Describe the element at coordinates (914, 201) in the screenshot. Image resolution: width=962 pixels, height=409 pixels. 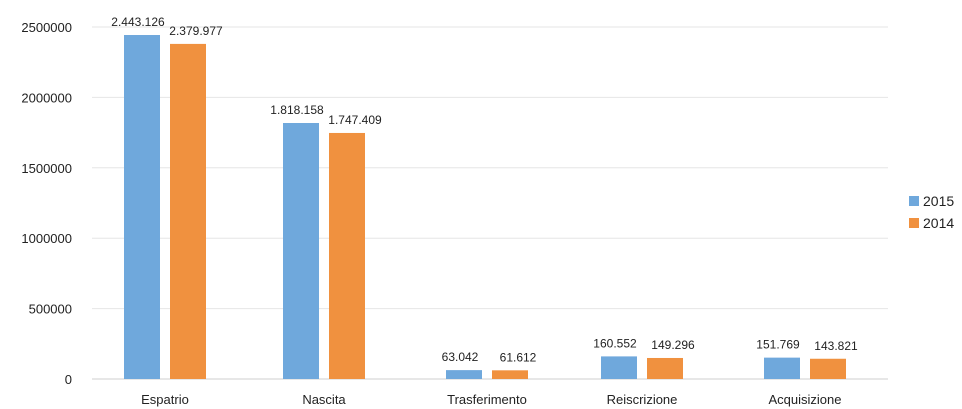
I see `legend-swatch-2015` at that location.